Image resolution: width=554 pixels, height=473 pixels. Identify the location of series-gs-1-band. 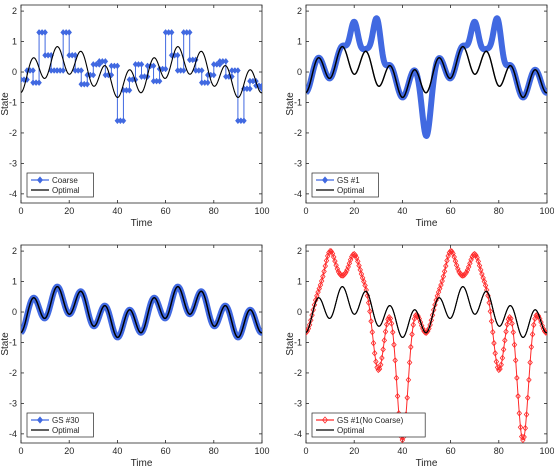
(426, 77).